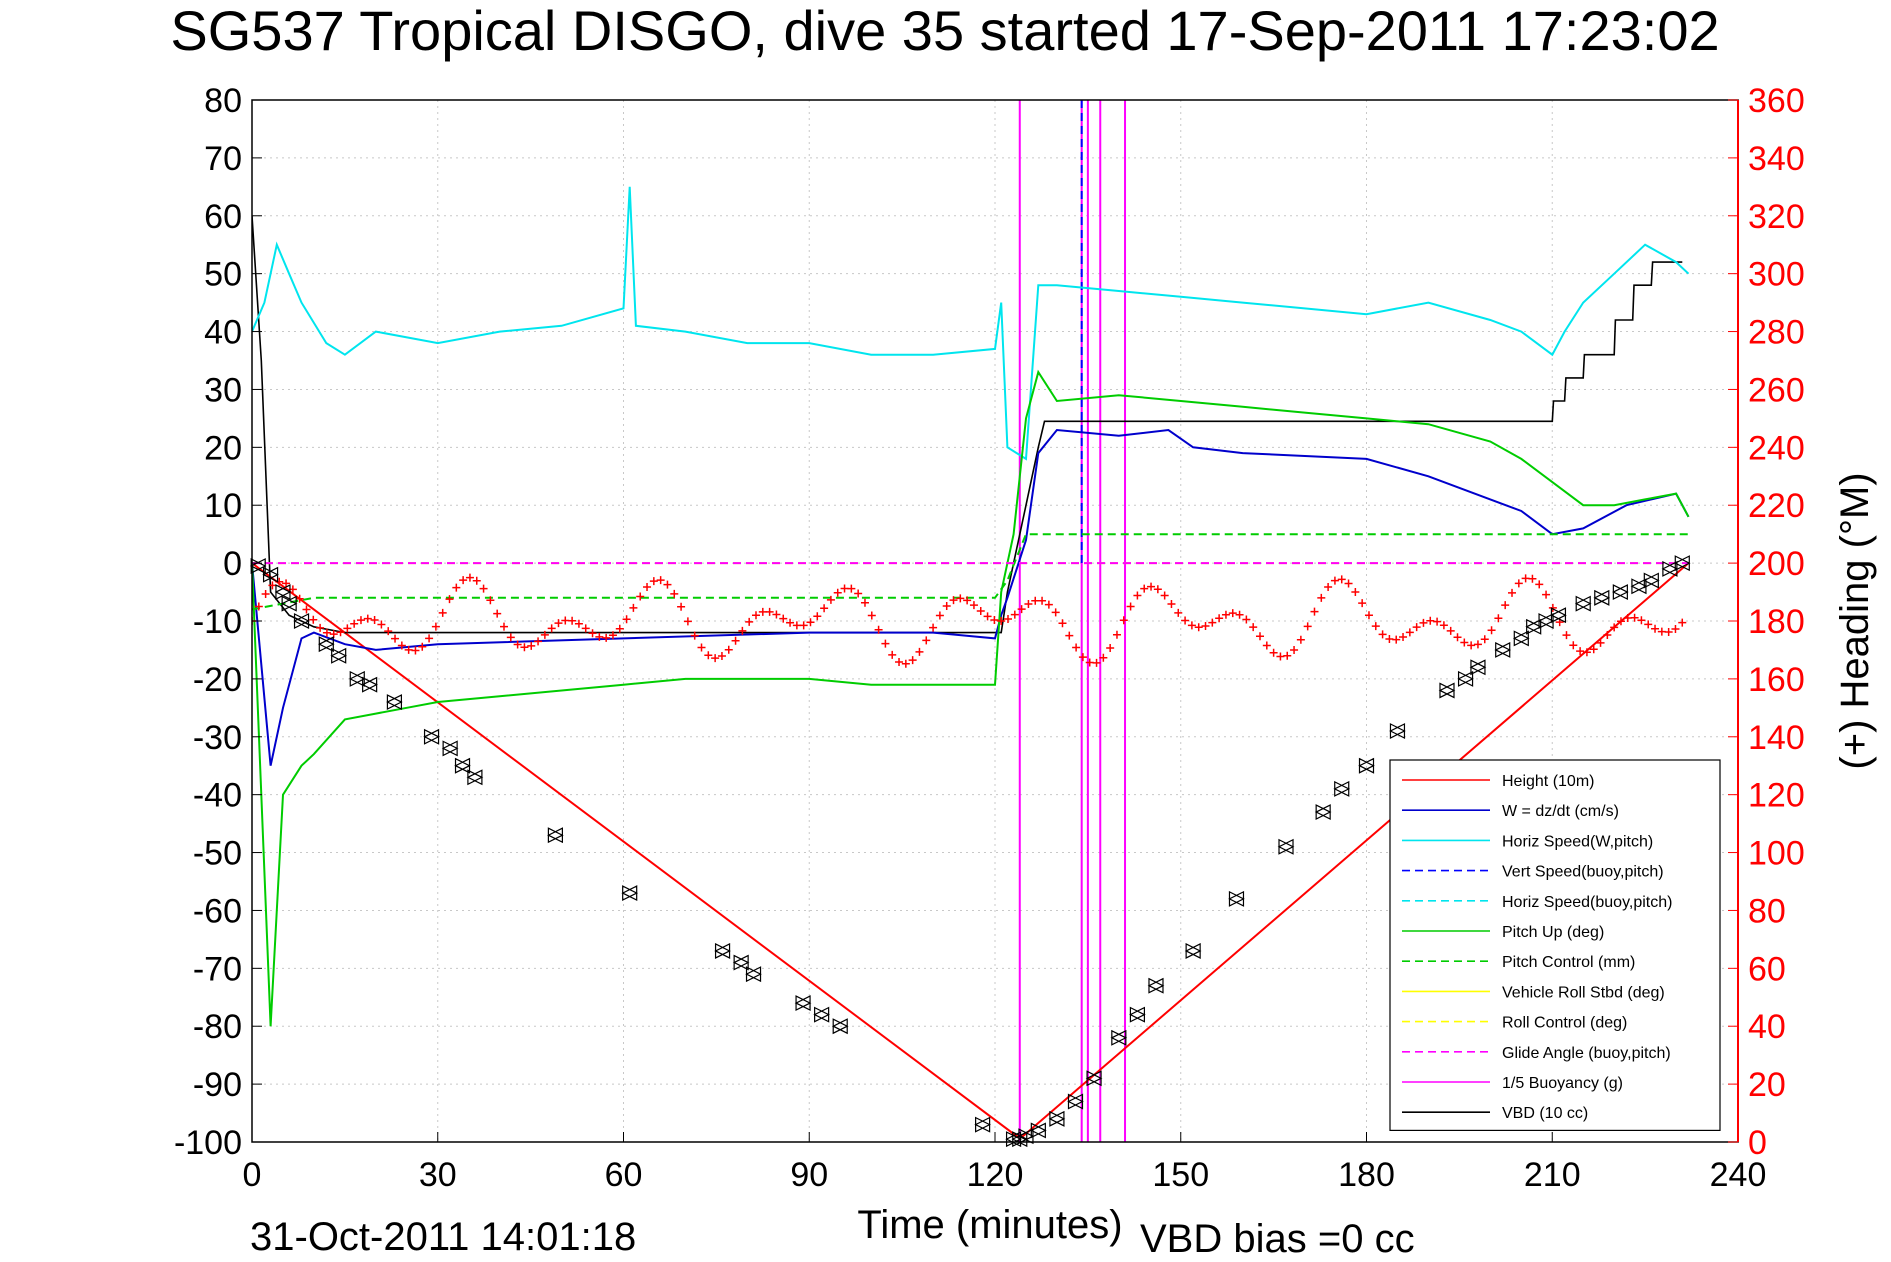  Describe the element at coordinates (1586, 1053) in the screenshot. I see `legend-label-glide: Glide Angle (buoy,pitch)` at that location.